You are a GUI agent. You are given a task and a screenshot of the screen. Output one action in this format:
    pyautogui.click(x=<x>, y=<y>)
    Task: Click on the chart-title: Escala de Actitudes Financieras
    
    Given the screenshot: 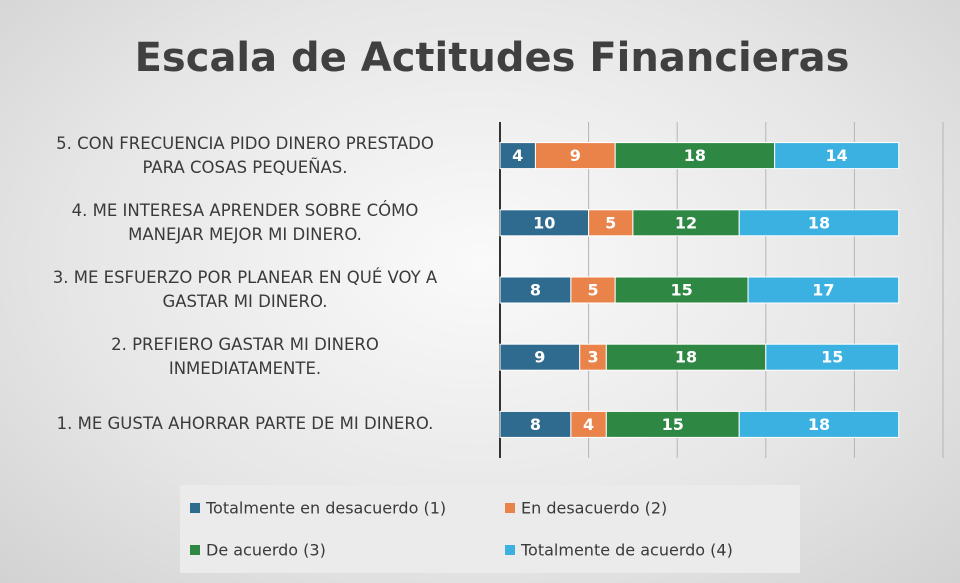 What is the action you would take?
    pyautogui.click(x=492, y=58)
    